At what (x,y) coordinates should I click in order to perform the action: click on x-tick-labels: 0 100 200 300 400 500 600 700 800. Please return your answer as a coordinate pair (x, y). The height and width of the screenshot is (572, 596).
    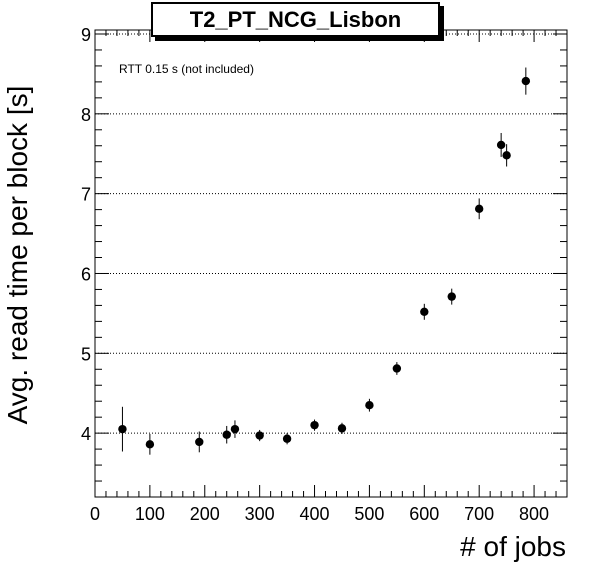
    Looking at the image, I should click on (319, 514).